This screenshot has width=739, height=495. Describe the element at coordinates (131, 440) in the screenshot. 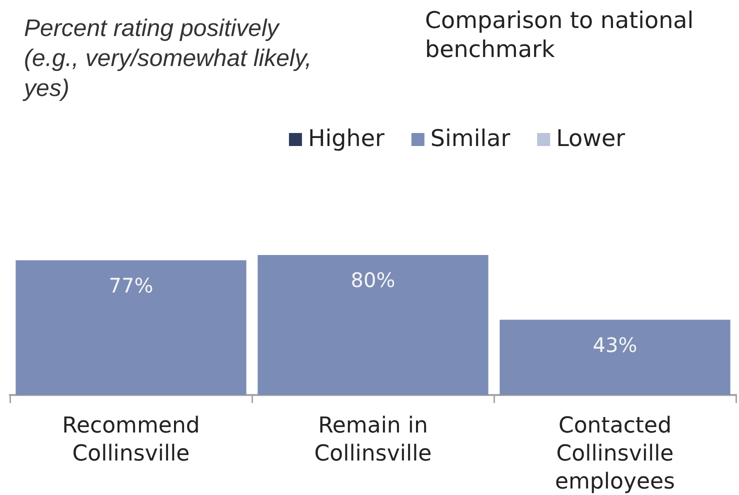

I see `x-tick-label: Recommend Collinsville` at that location.